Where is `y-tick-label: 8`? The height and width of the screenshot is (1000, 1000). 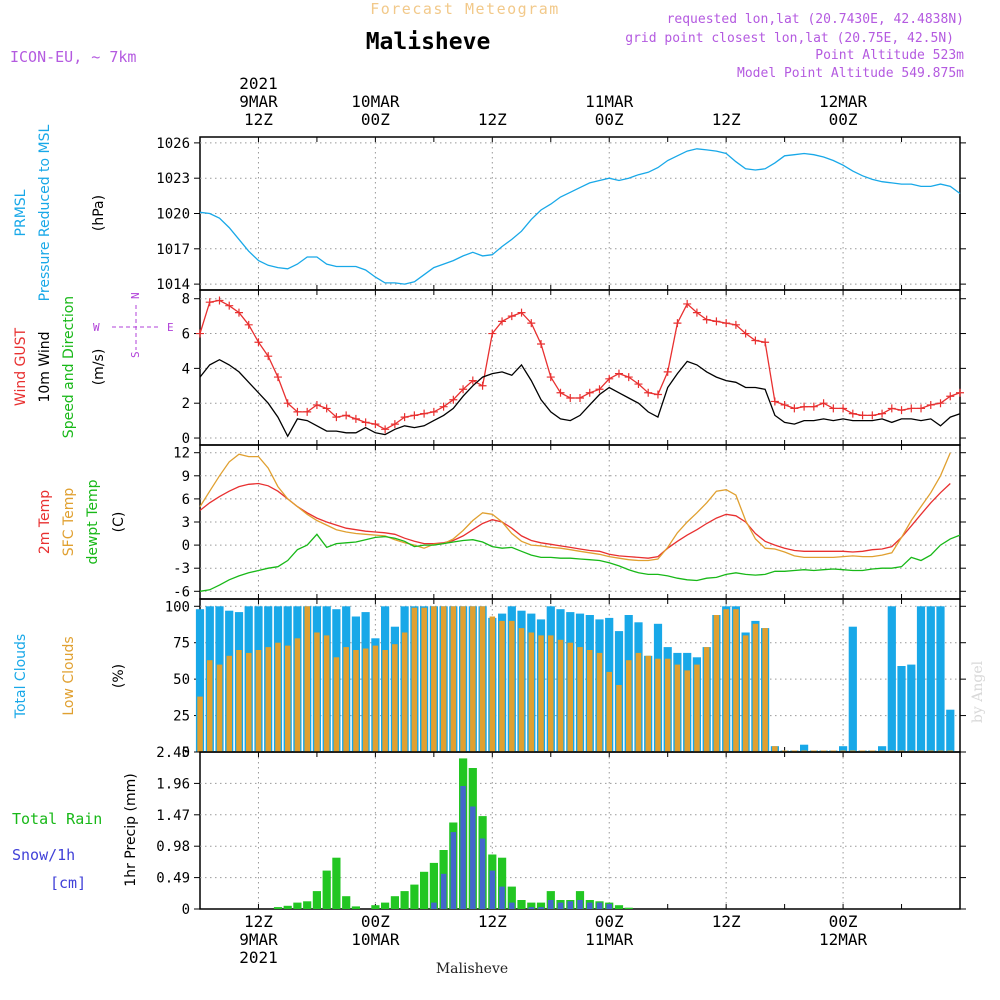 y-tick-label: 8 is located at coordinates (186, 300).